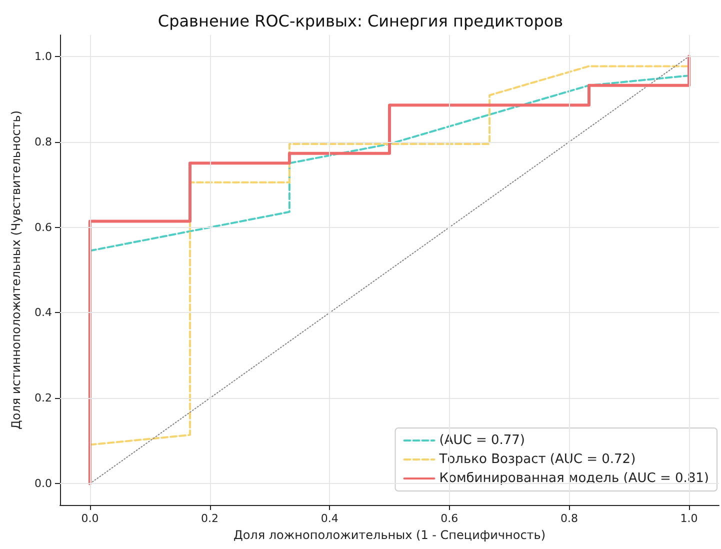  I want to click on y-tick-label: 0.8, so click(43, 141).